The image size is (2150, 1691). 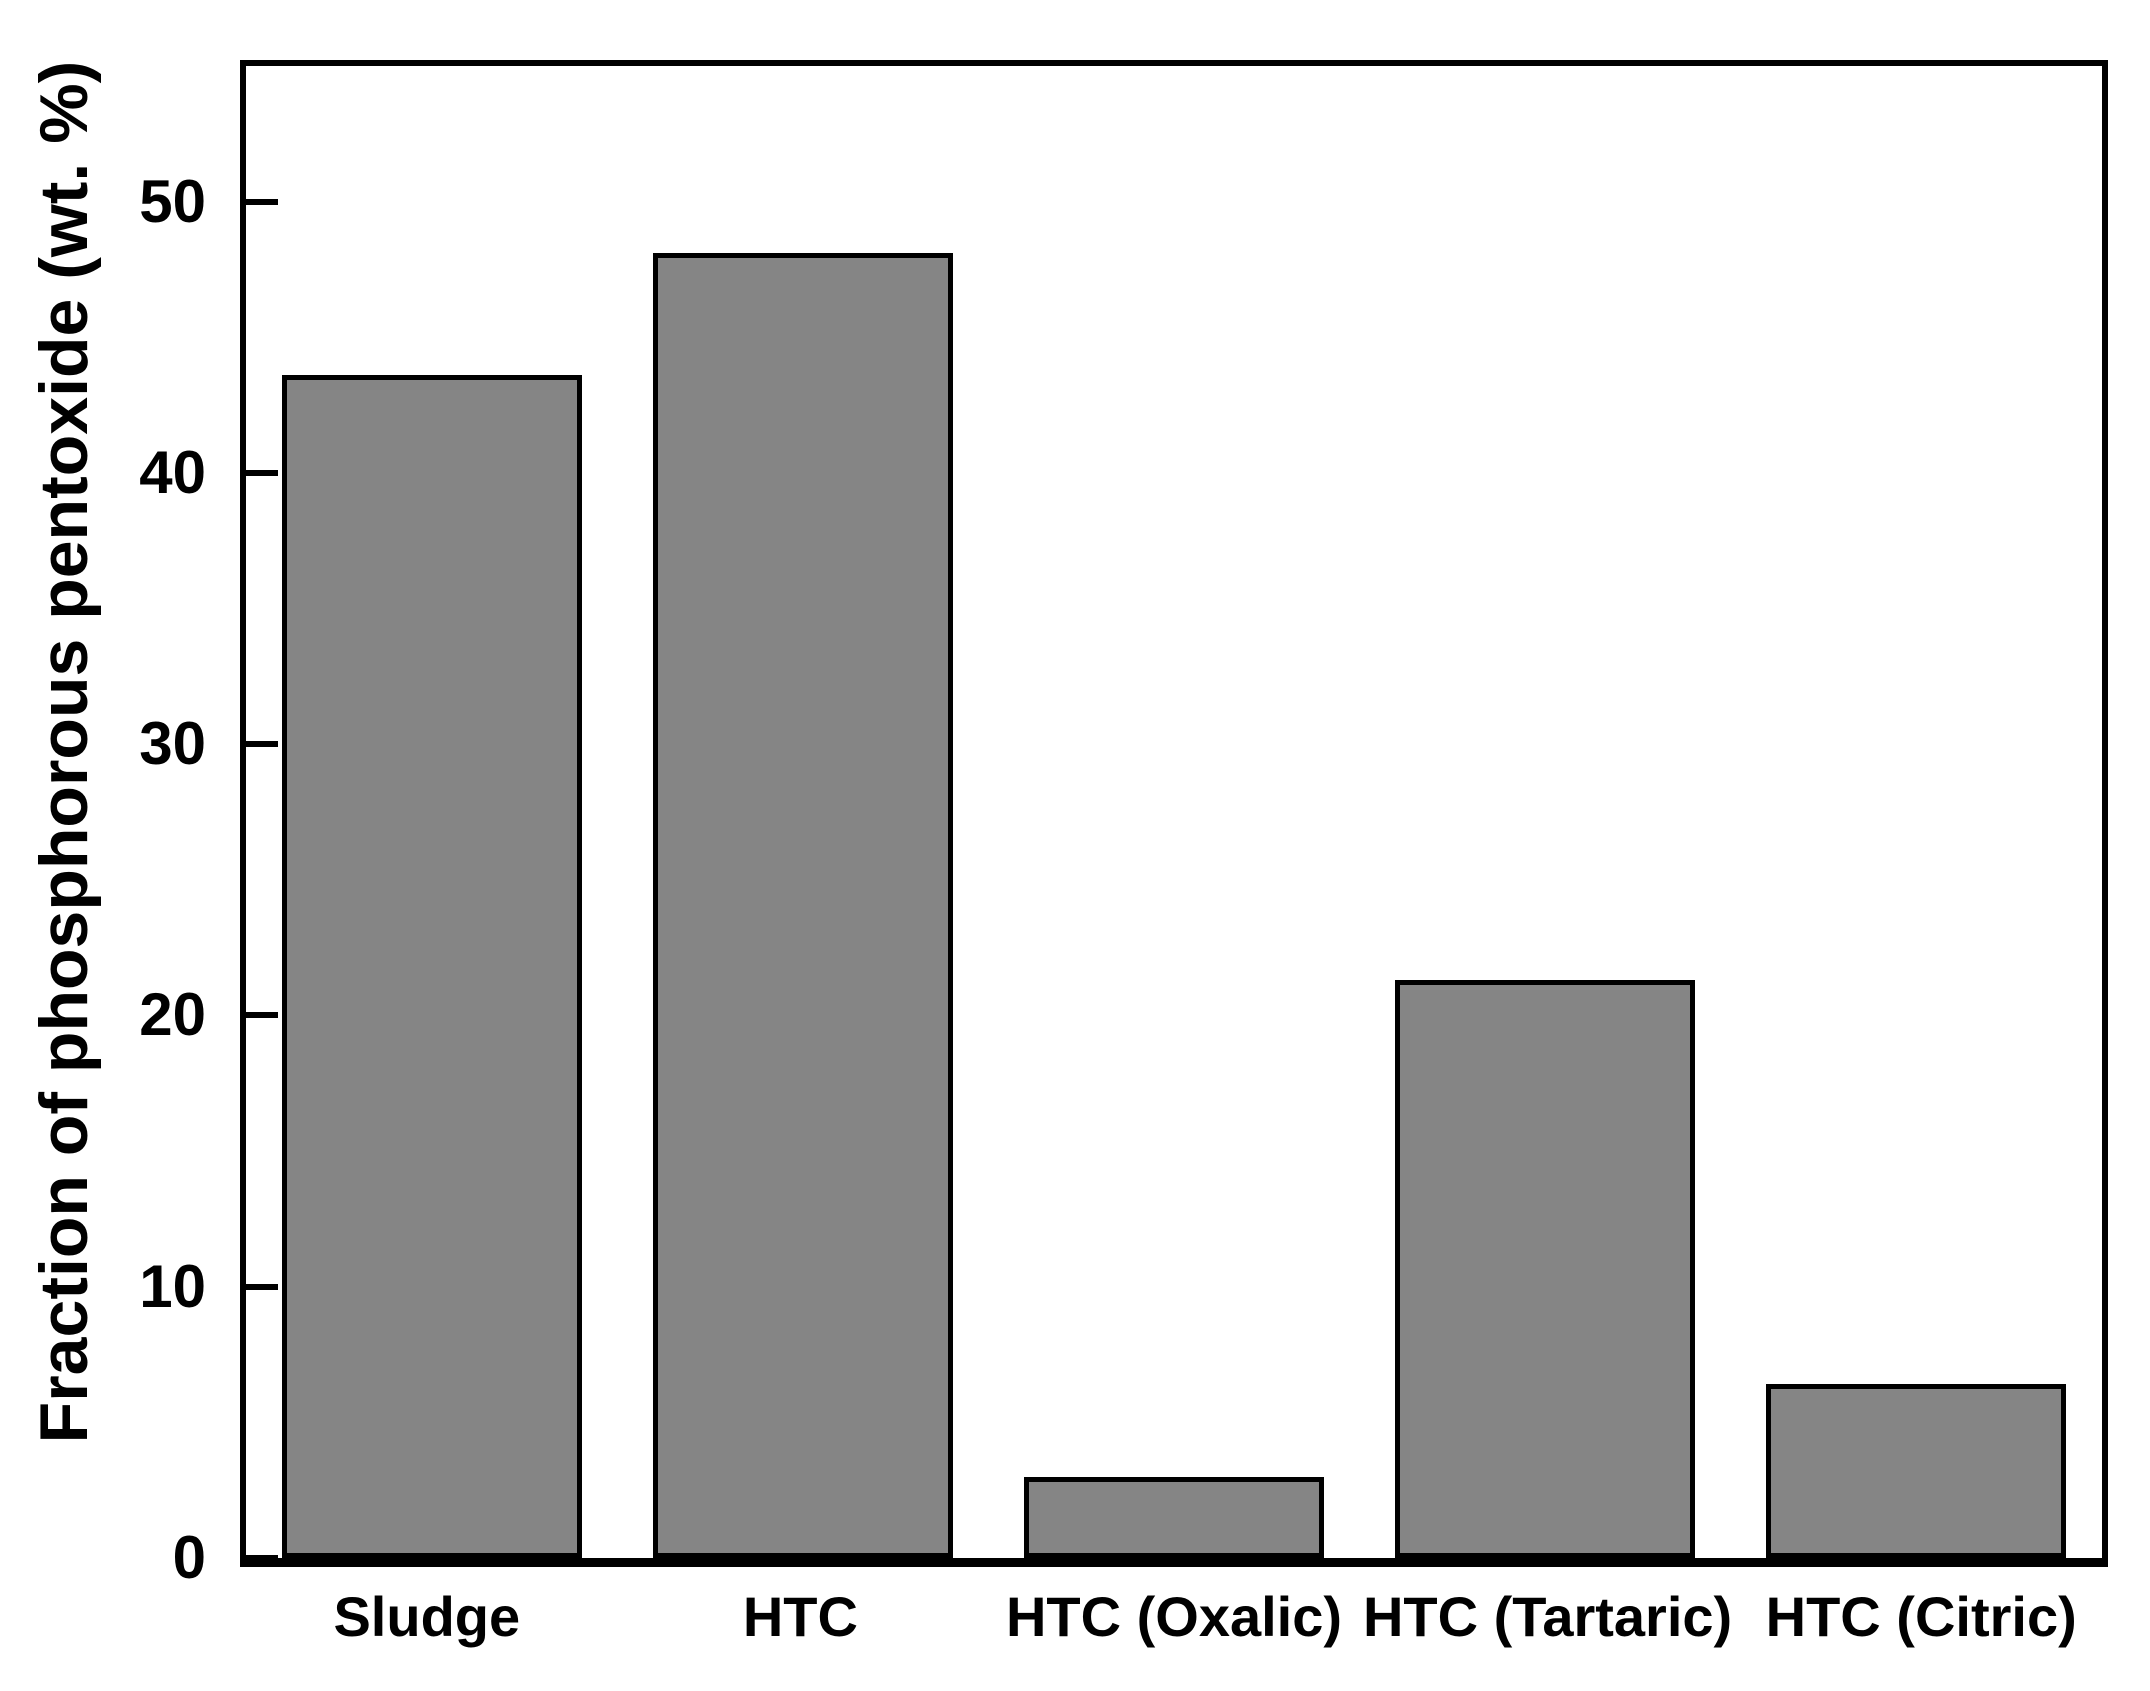 I want to click on x-tick-label-htc-citric: HTC (Citric), so click(x=1921, y=1616).